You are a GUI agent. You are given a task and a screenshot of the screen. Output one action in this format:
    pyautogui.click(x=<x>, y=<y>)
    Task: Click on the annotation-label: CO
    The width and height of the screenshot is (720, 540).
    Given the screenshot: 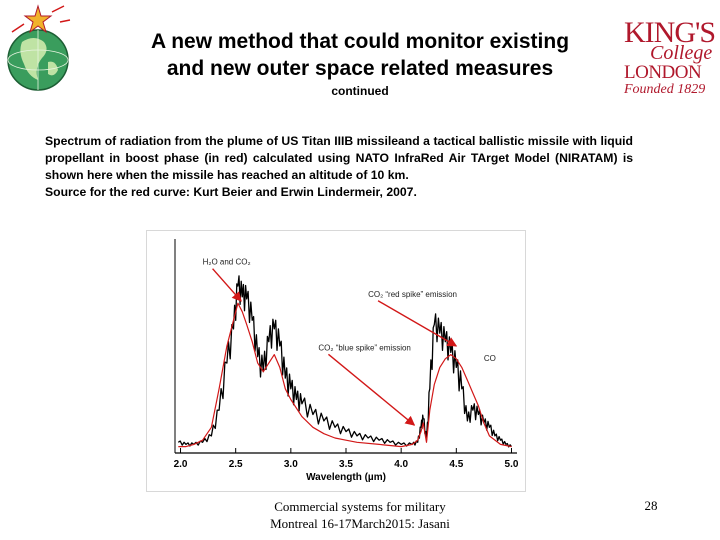 What is the action you would take?
    pyautogui.click(x=490, y=358)
    